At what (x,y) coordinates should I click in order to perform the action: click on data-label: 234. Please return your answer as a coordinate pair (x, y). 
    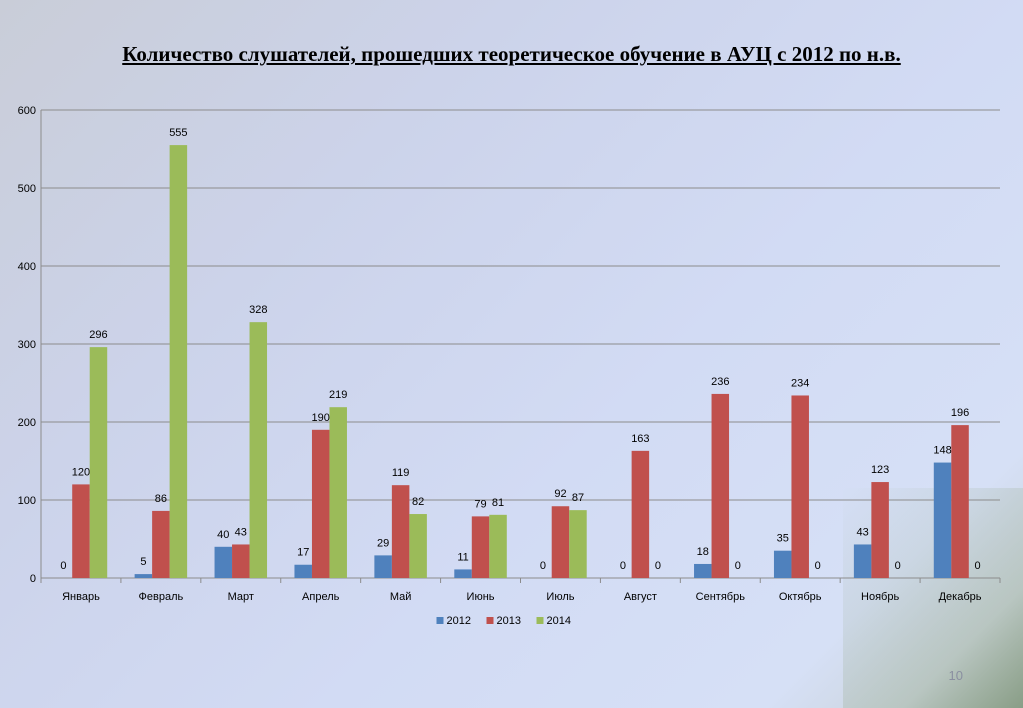
    Looking at the image, I should click on (800, 383).